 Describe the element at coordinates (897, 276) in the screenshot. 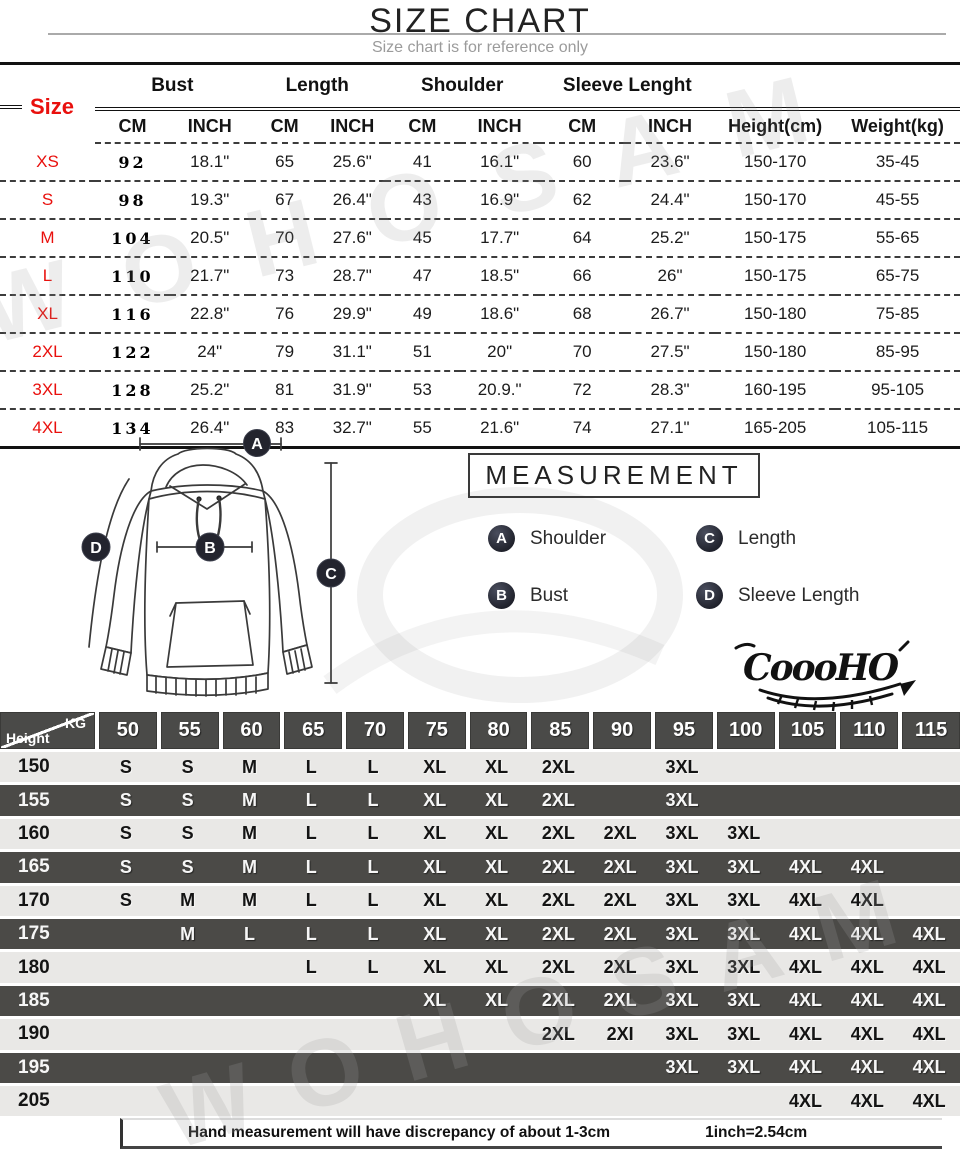

I see `size-cell-weight: 65-75` at that location.